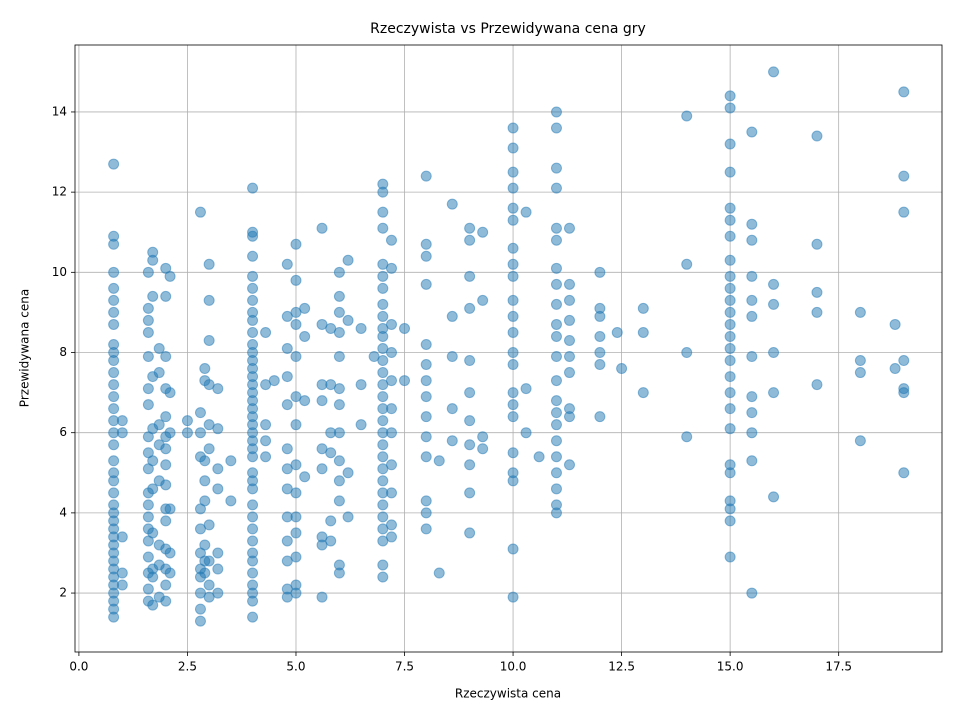  Describe the element at coordinates (730, 667) in the screenshot. I see `x-tick-label: 15.0` at that location.